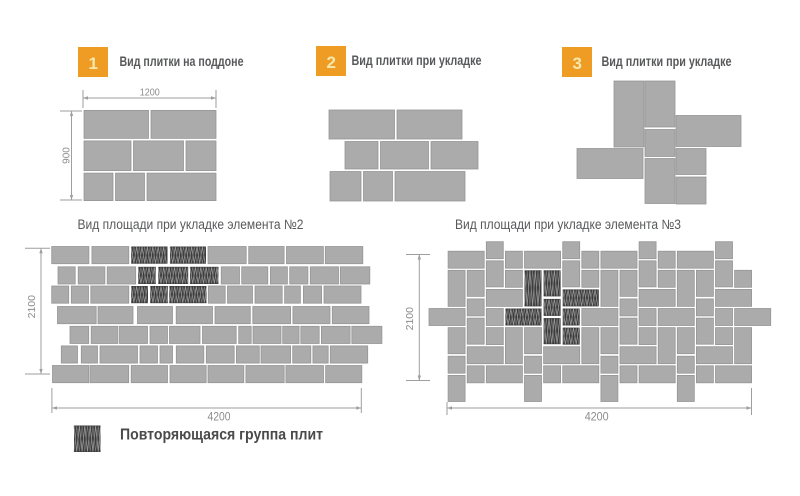  I want to click on svg-text: 1200, so click(150, 93).